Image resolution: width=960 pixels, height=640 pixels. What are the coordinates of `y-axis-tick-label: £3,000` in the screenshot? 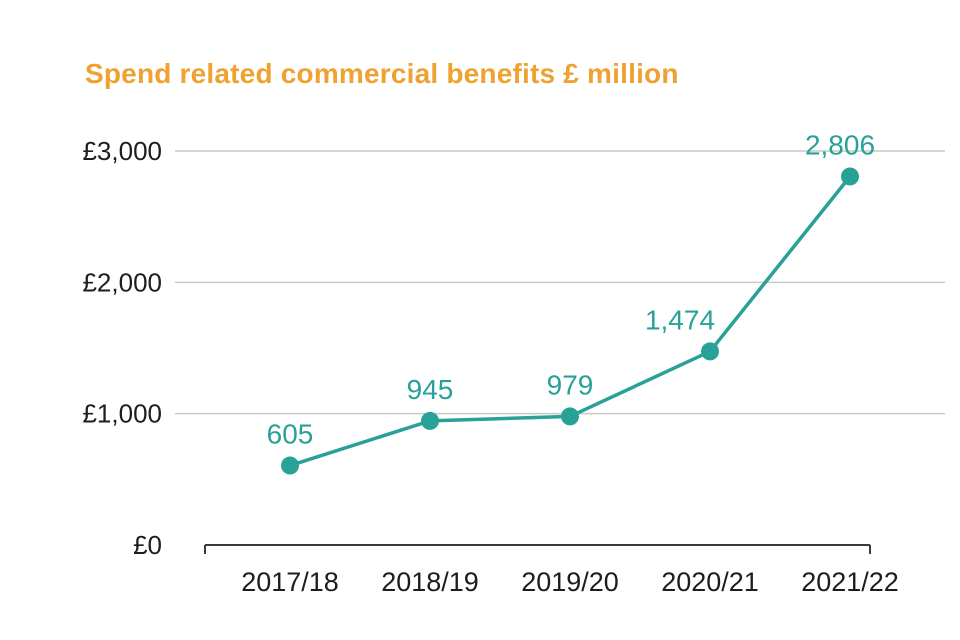 It's located at (122, 151).